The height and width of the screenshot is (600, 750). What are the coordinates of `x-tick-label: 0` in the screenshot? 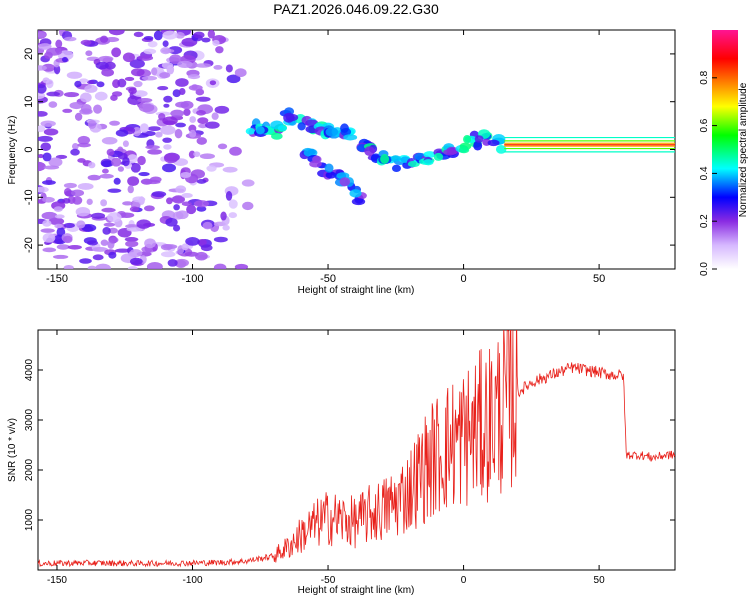 It's located at (464, 279).